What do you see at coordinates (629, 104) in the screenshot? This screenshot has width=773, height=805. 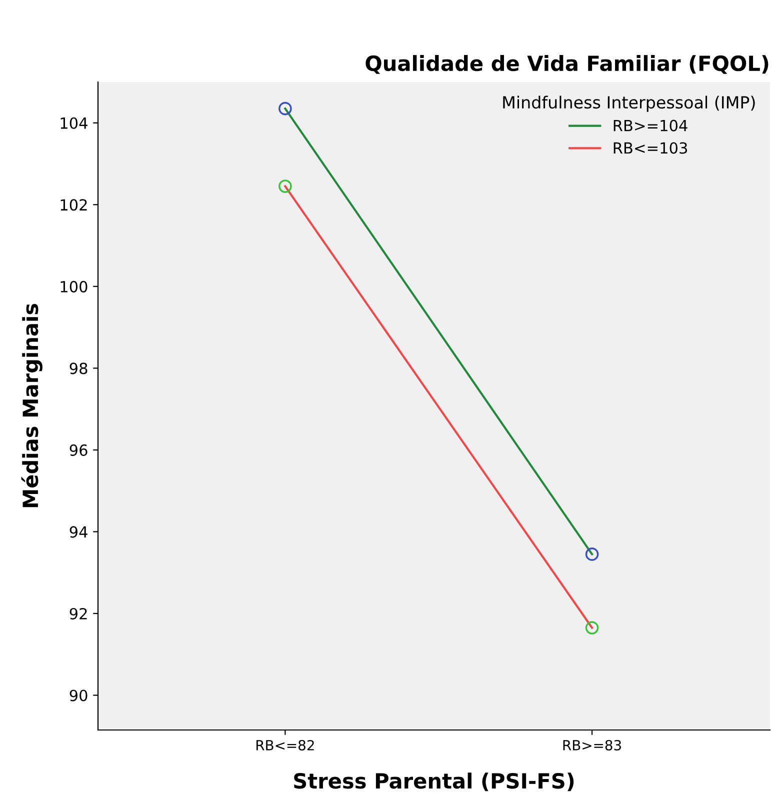 I see `legend-title: Mindfulness Interpessoal (IMP)` at bounding box center [629, 104].